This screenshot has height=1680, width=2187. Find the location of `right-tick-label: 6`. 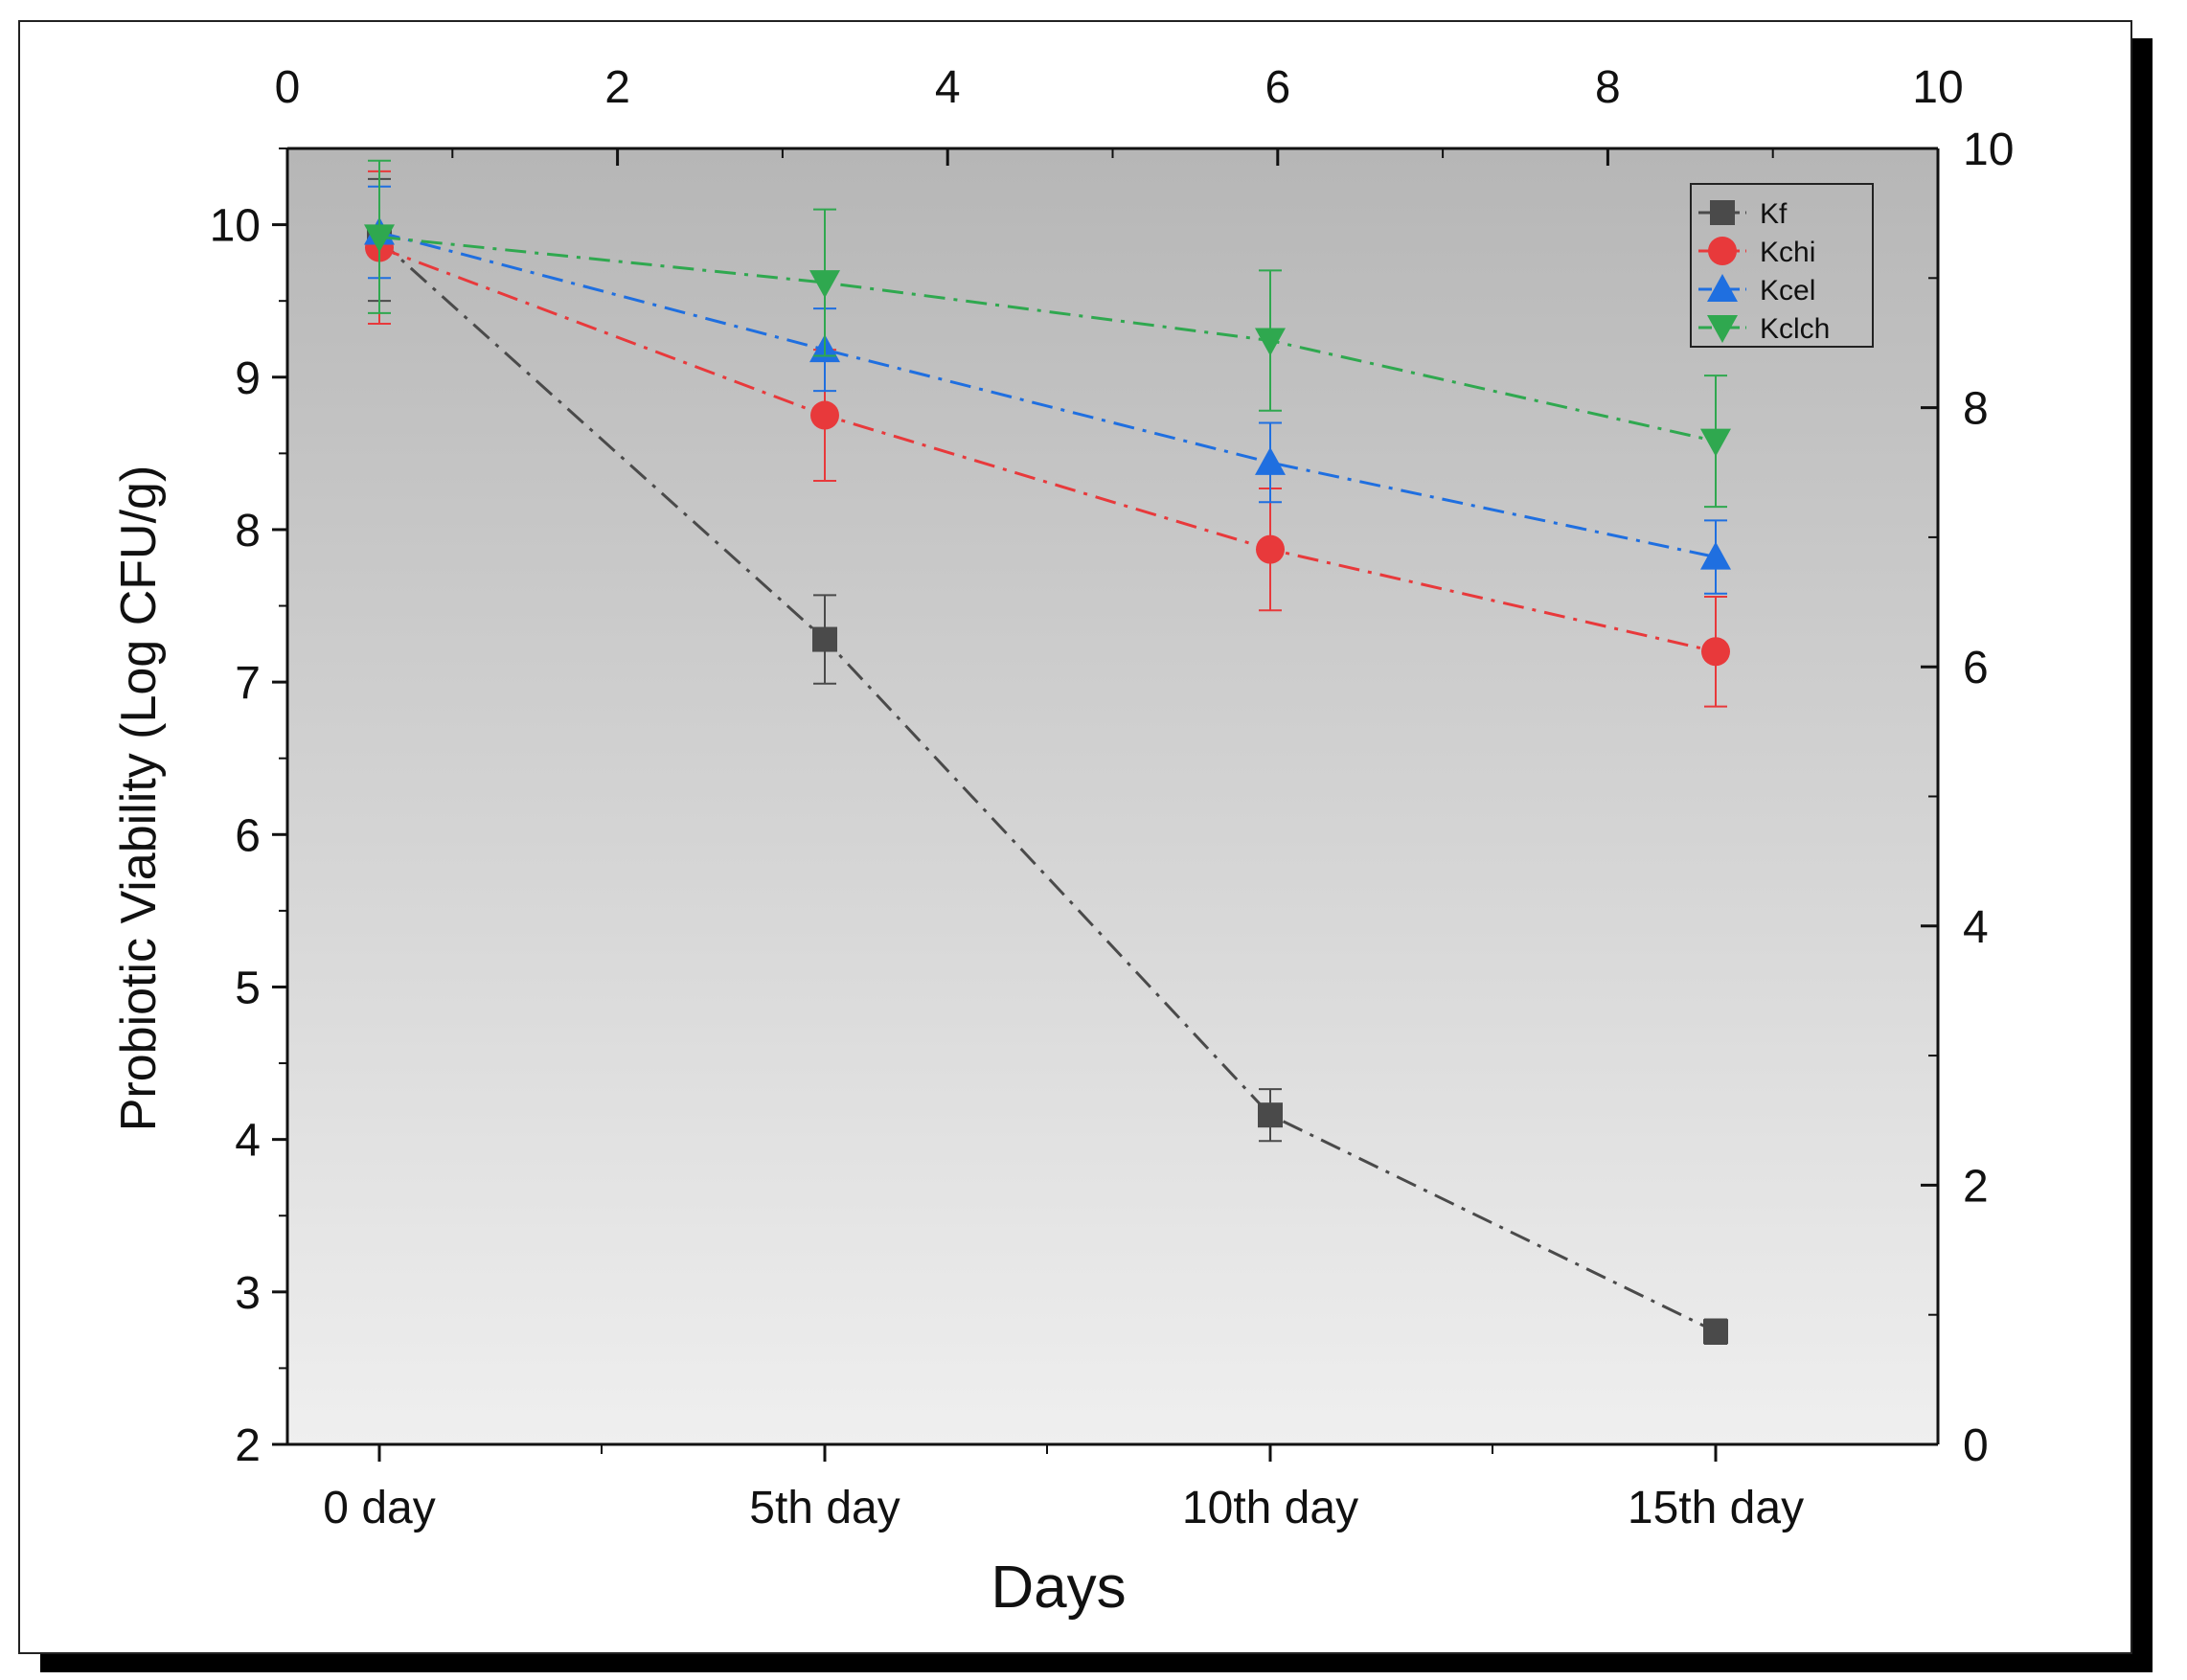

right-tick-label: 6 is located at coordinates (1976, 668).